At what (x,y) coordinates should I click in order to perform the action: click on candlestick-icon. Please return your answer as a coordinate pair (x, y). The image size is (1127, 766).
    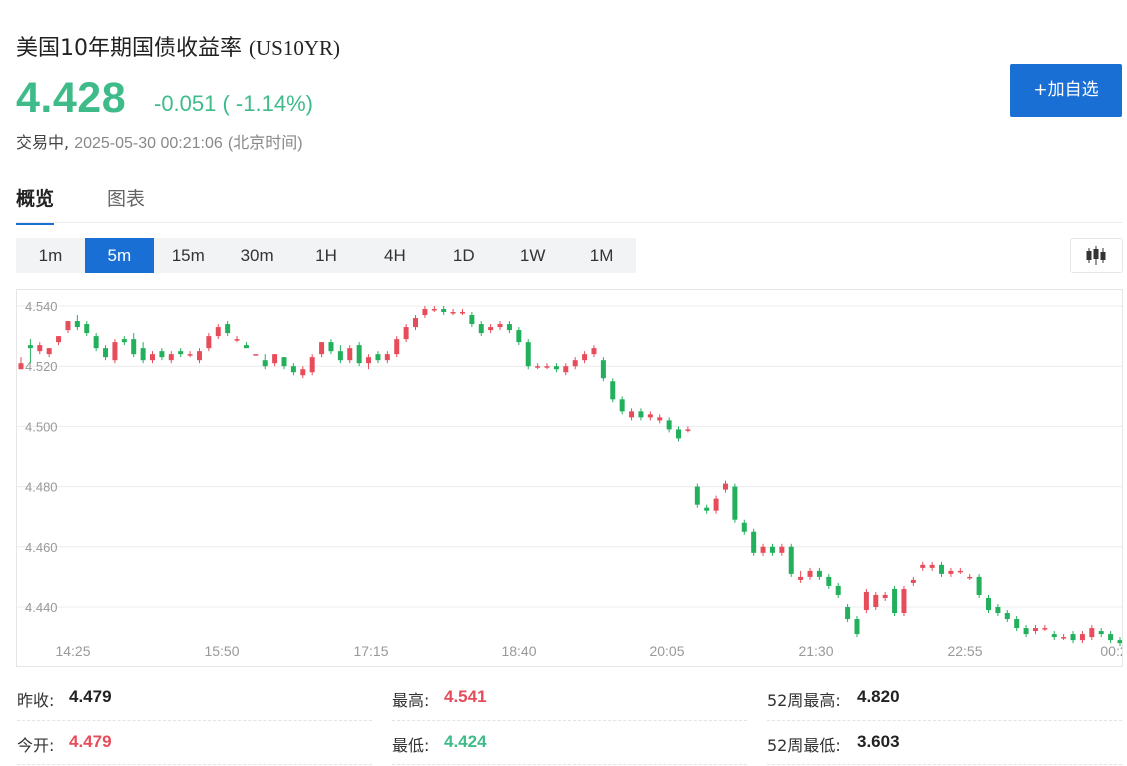
    Looking at the image, I should click on (1096, 255).